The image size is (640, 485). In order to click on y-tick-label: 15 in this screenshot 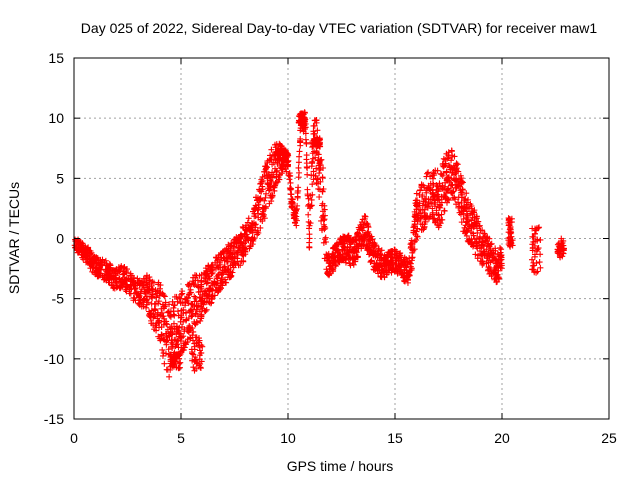, I will do `click(56, 58)`.